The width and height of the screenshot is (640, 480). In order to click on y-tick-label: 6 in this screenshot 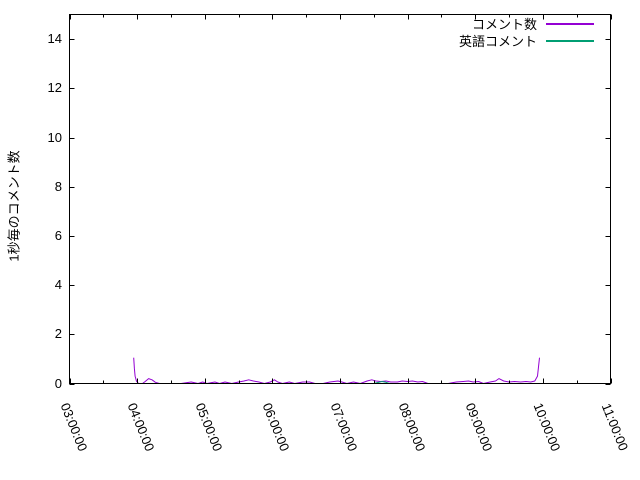, I will do `click(58, 235)`.